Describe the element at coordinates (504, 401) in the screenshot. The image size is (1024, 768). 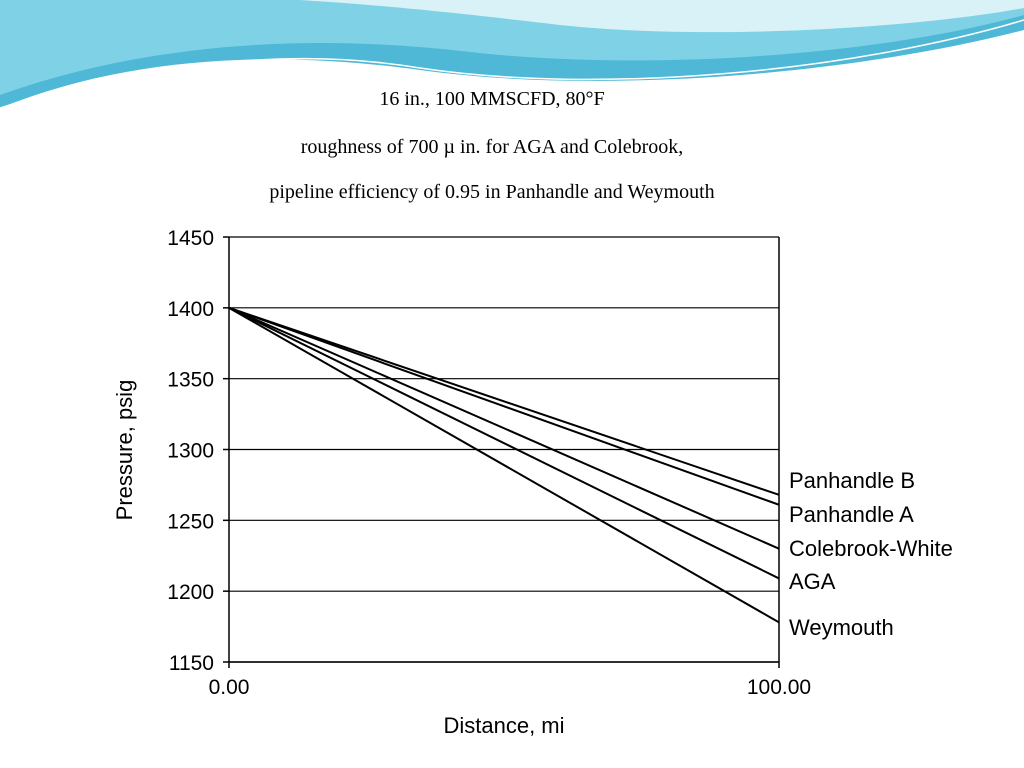
I see `series-line-panhandle-b` at that location.